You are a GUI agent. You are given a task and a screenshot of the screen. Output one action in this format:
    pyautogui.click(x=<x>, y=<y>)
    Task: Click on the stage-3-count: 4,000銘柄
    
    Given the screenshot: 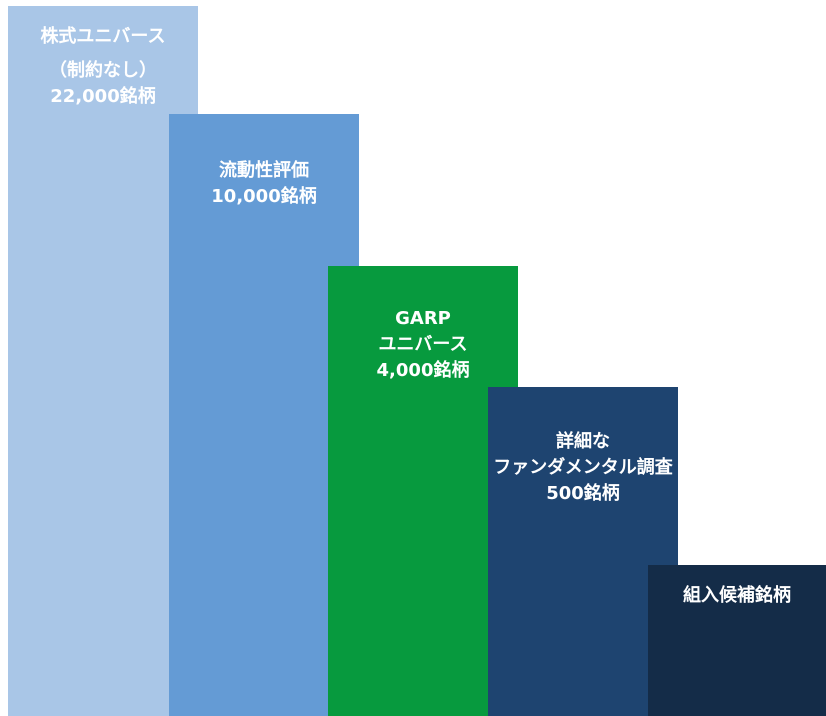 What is the action you would take?
    pyautogui.click(x=423, y=370)
    